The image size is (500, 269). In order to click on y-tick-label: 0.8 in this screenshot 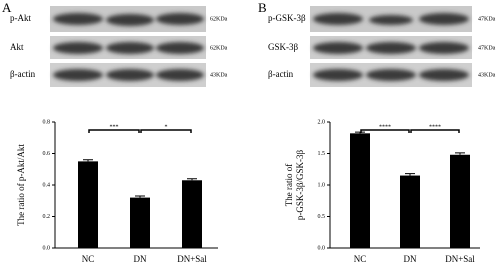, I will do `click(47, 122)`.